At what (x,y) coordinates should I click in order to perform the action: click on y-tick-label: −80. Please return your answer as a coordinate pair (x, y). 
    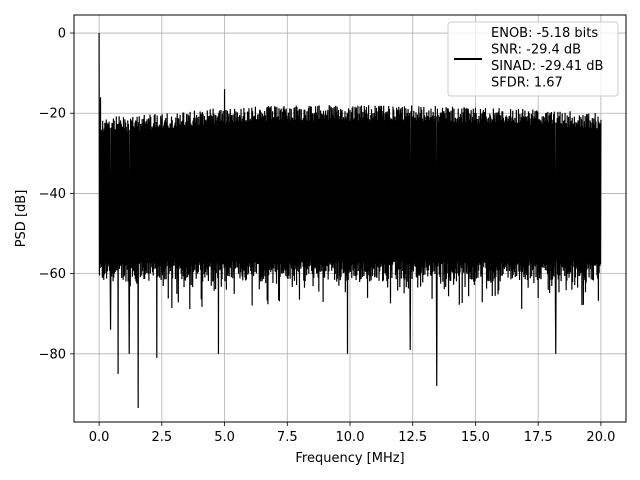
    Looking at the image, I should click on (52, 354).